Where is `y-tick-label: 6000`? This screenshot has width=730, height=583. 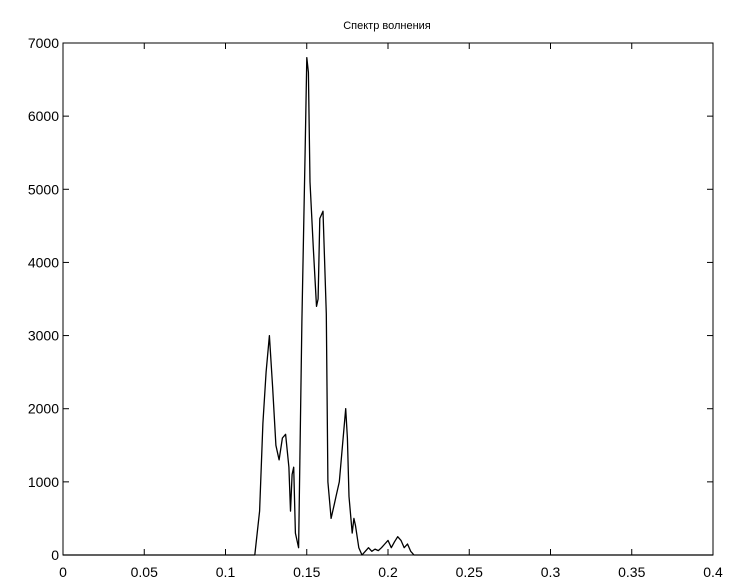 y-tick-label: 6000 is located at coordinates (43, 116).